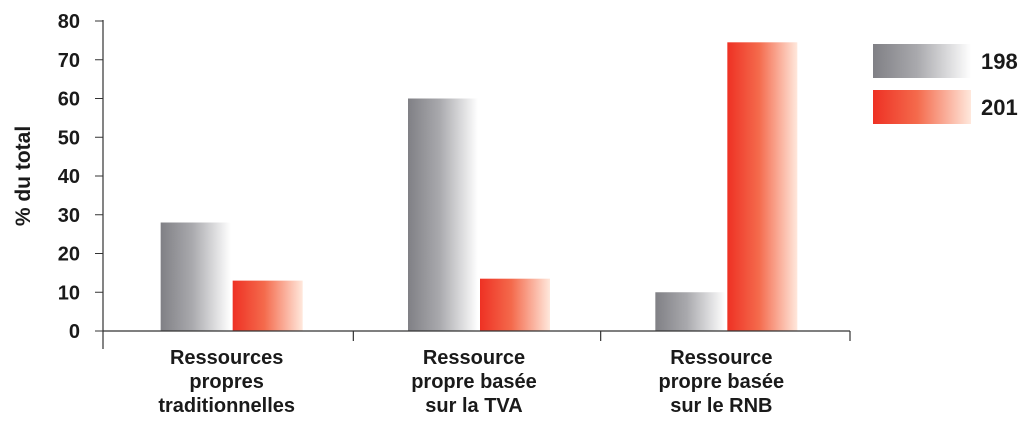 The height and width of the screenshot is (421, 1018). What do you see at coordinates (69, 293) in the screenshot?
I see `y-tick-label: 10` at bounding box center [69, 293].